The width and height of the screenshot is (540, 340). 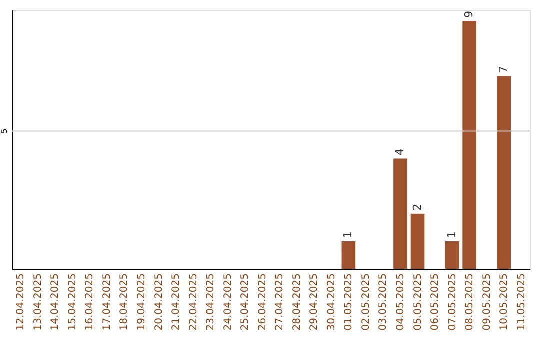 What do you see at coordinates (417, 207) in the screenshot?
I see `data-label: 2` at bounding box center [417, 207].